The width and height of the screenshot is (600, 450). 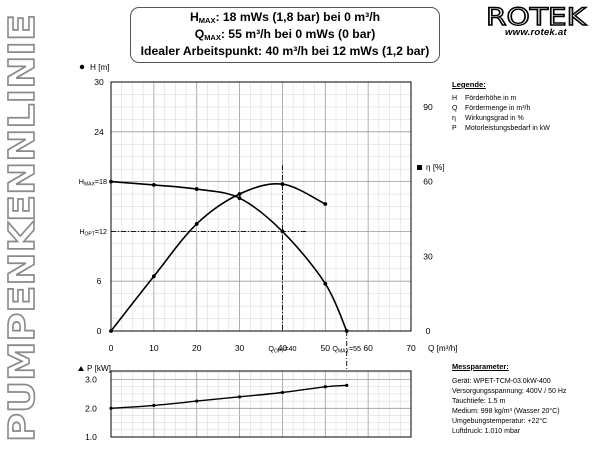 What do you see at coordinates (509, 391) in the screenshot?
I see `messparameter-row: Versorgungsspannung: 400V / 50 Hz` at bounding box center [509, 391].